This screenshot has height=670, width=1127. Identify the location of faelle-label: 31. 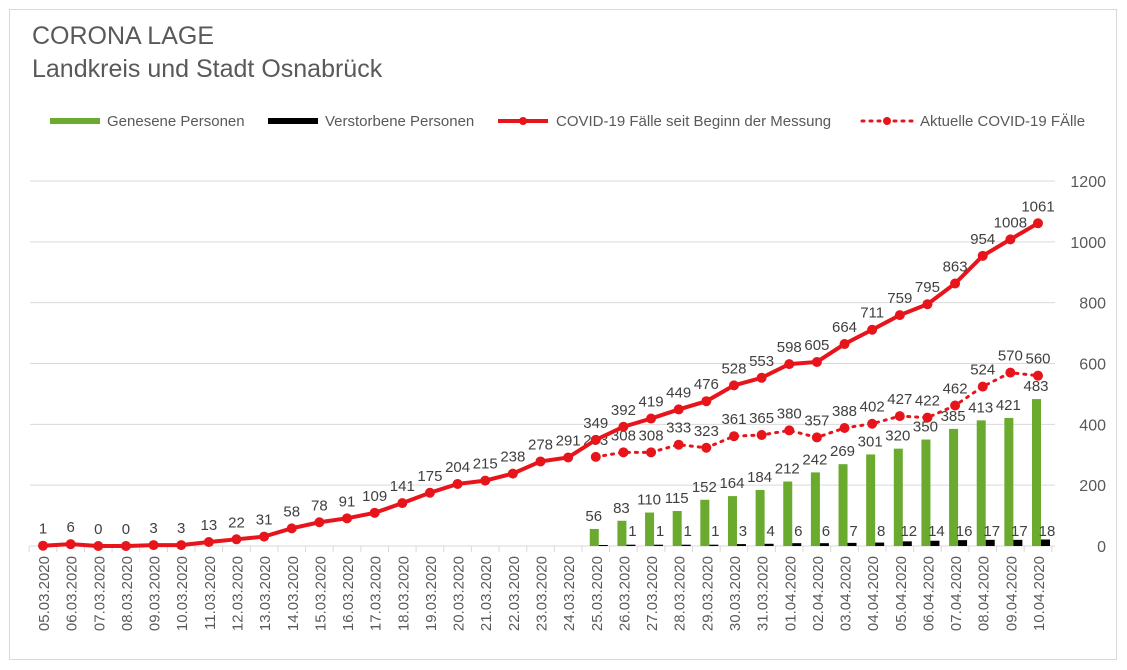
(264, 520).